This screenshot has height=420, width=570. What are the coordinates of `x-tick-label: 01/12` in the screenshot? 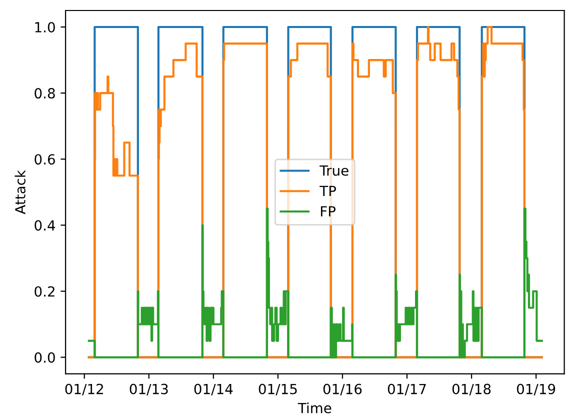 It's located at (84, 390).